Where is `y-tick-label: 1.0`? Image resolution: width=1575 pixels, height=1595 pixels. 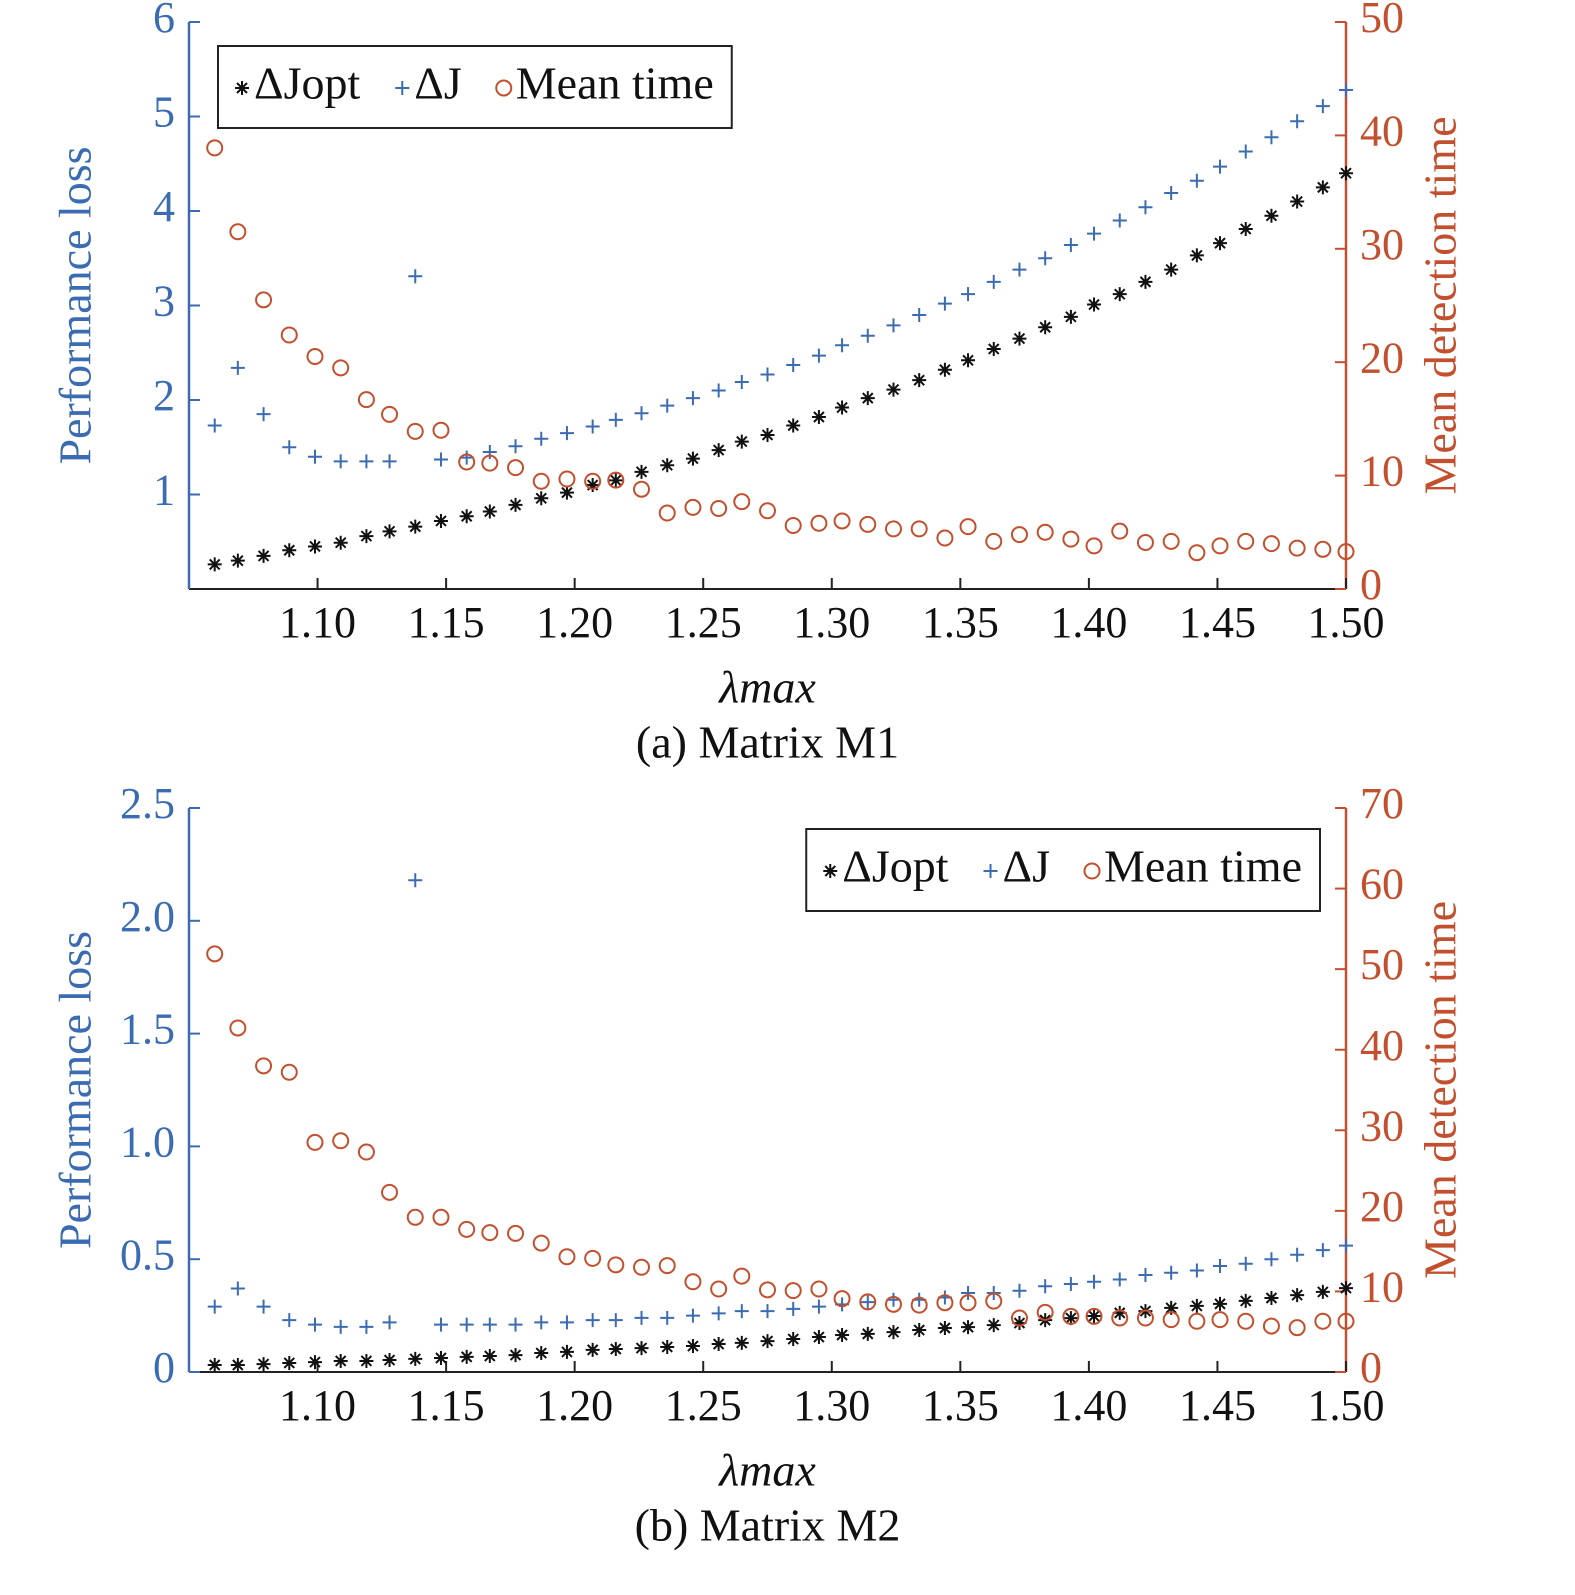 y-tick-label: 1.0 is located at coordinates (147, 1141).